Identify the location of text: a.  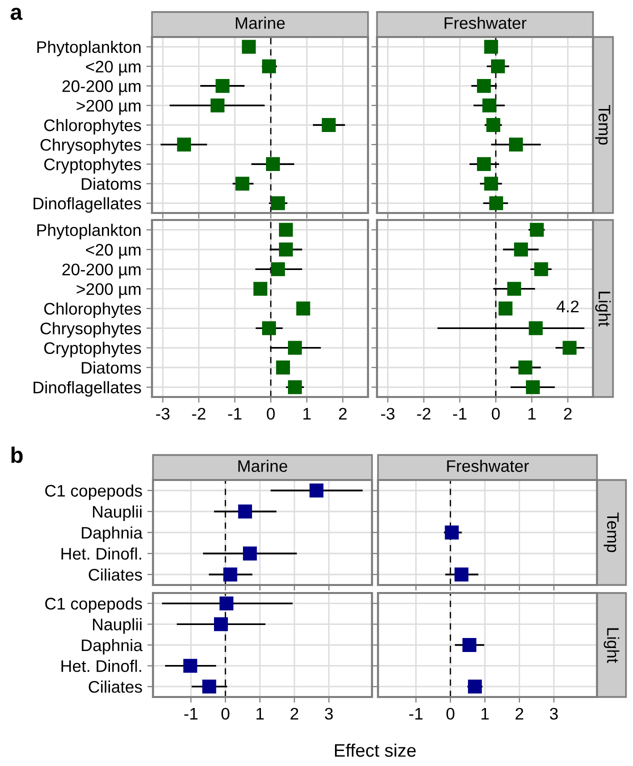
(16, 14).